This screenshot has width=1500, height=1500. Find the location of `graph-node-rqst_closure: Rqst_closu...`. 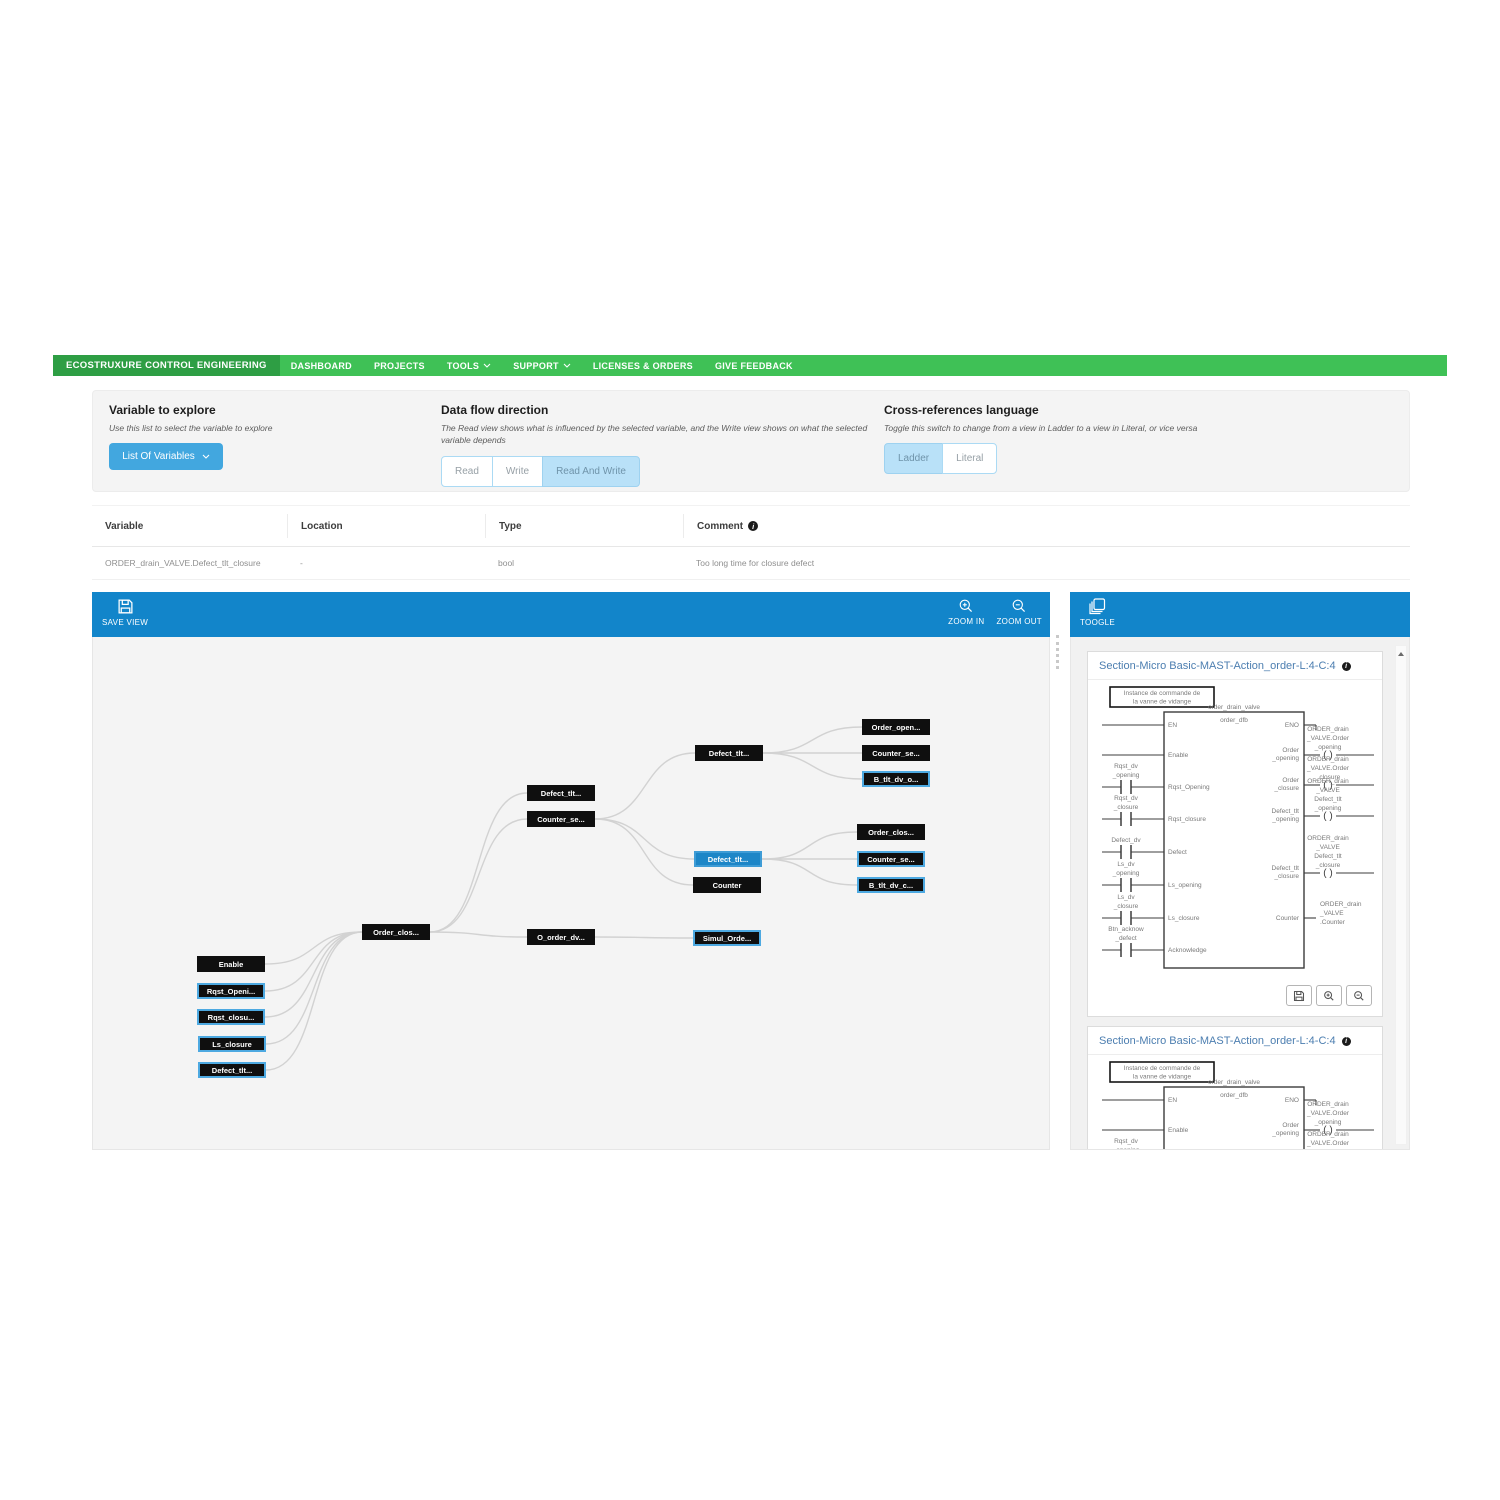

graph-node-rqst_closure: Rqst_closu... is located at coordinates (231, 1017).